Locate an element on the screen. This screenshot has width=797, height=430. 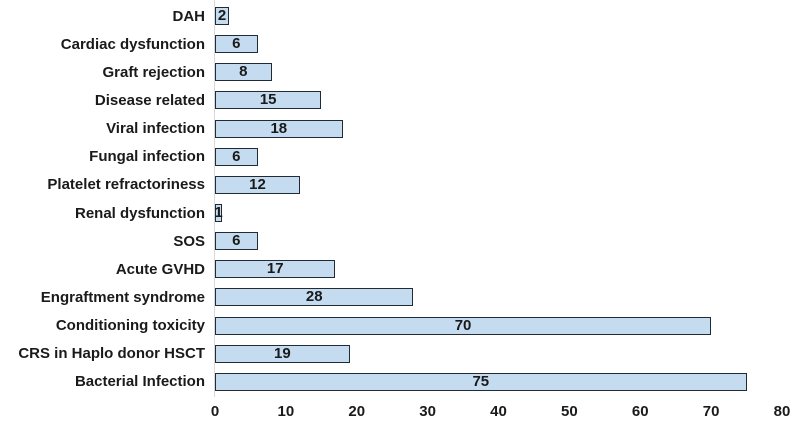
x-axis-tick-label: 10 is located at coordinates (286, 411).